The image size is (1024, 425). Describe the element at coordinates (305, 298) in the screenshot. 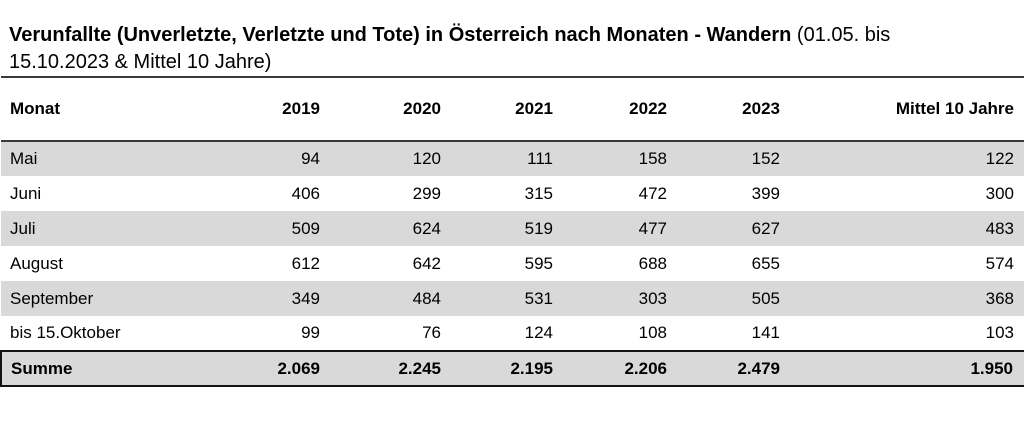

I see `cell-2019: 349` at that location.